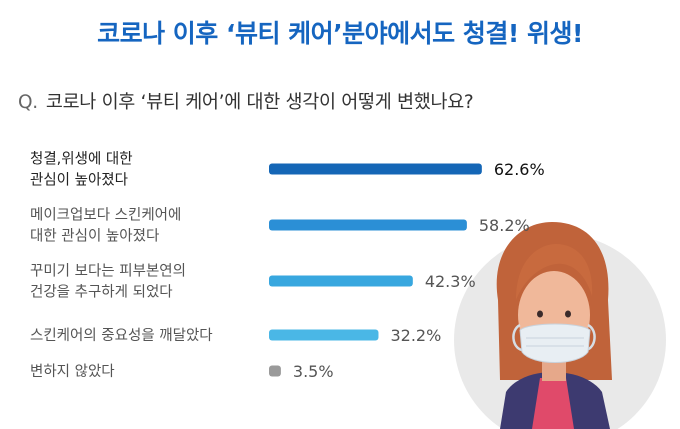  I want to click on mask-pleats, so click(555, 342).